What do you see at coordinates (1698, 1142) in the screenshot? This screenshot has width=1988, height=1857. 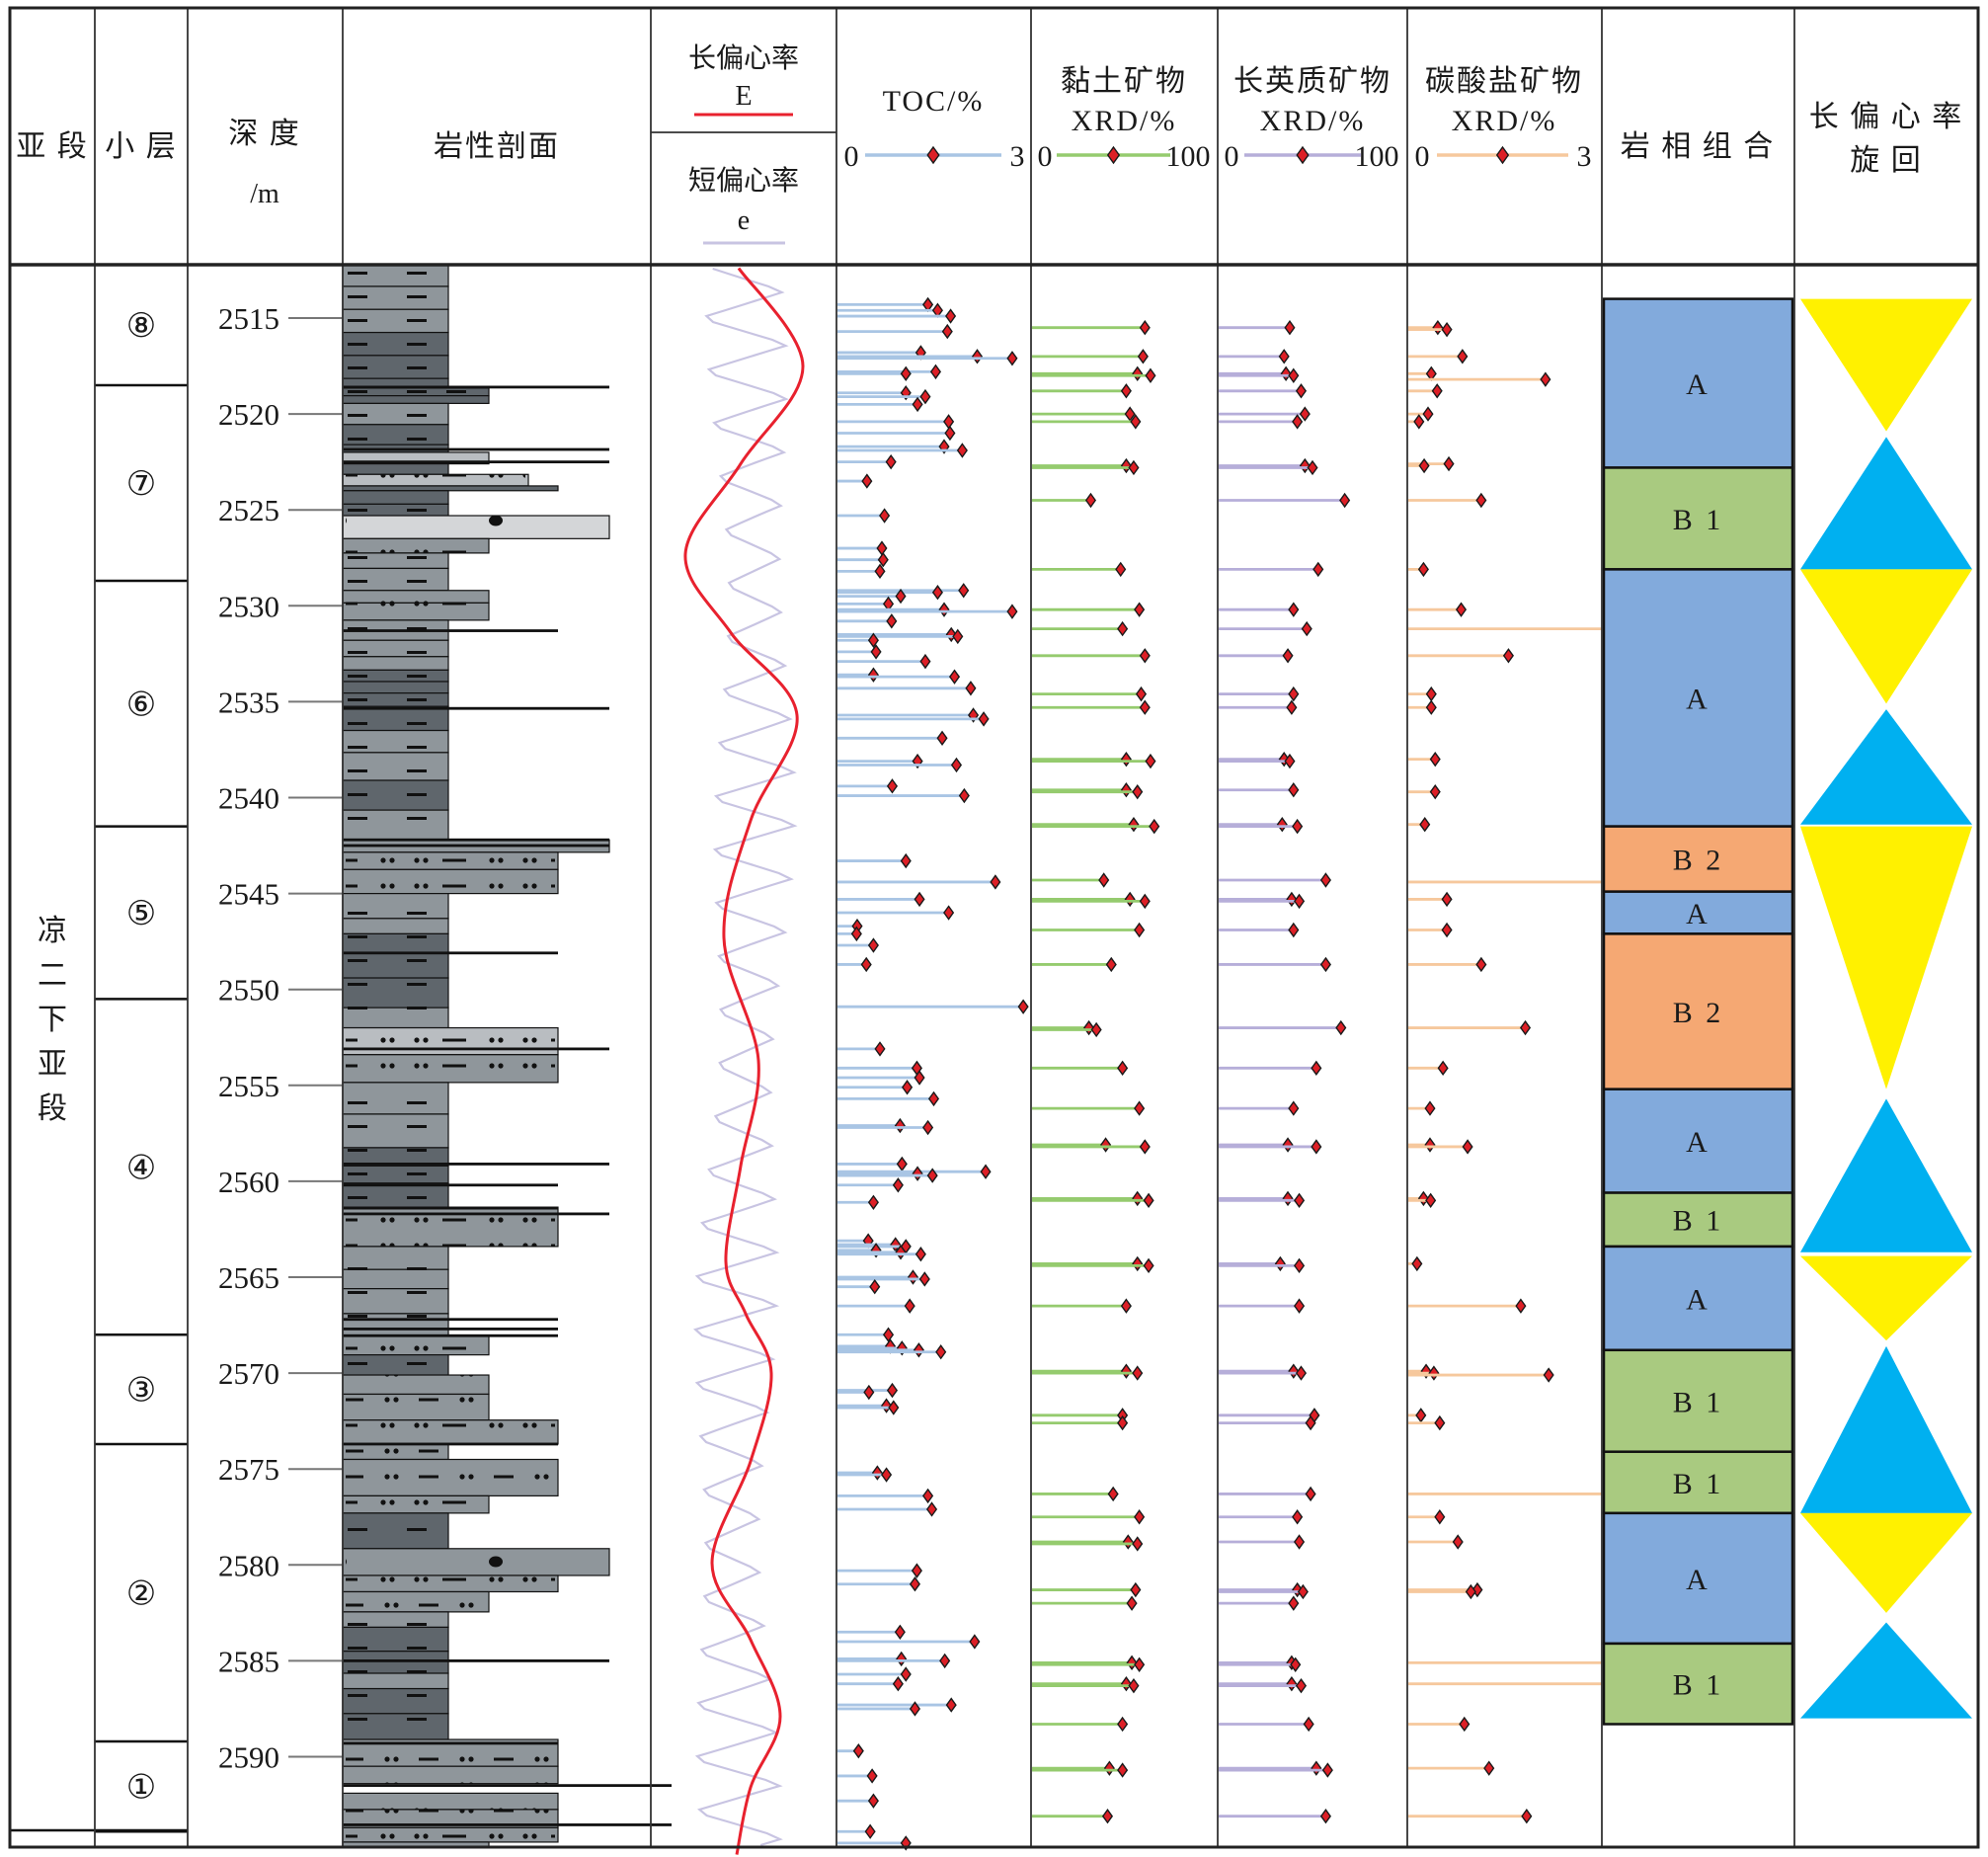 I see `facies-block-label: A` at bounding box center [1698, 1142].